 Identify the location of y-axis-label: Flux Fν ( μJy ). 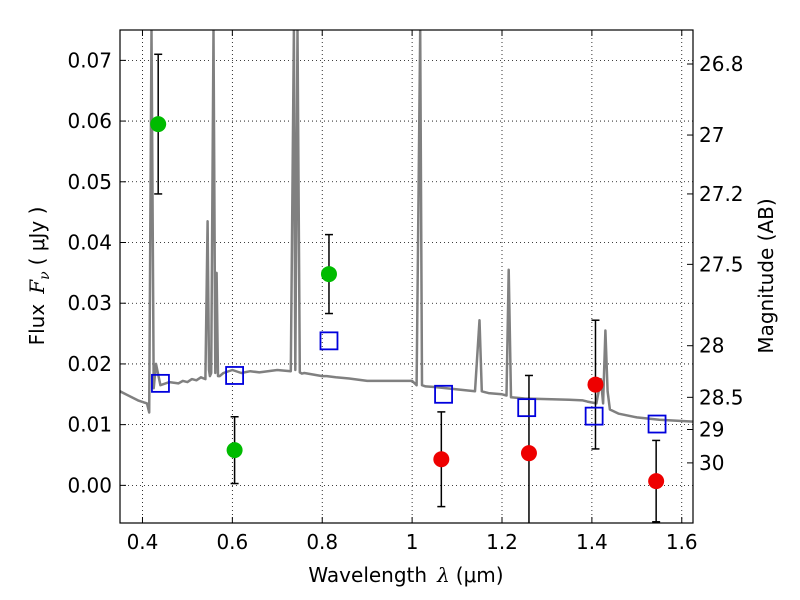
(39, 276).